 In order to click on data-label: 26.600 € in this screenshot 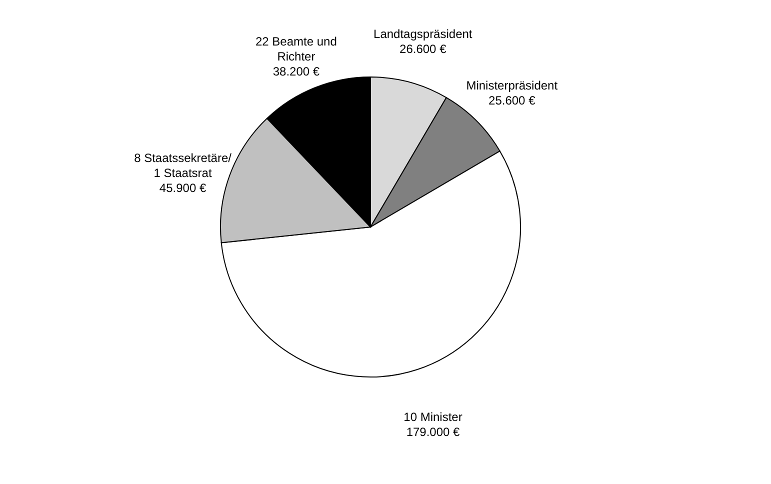, I will do `click(423, 49)`.